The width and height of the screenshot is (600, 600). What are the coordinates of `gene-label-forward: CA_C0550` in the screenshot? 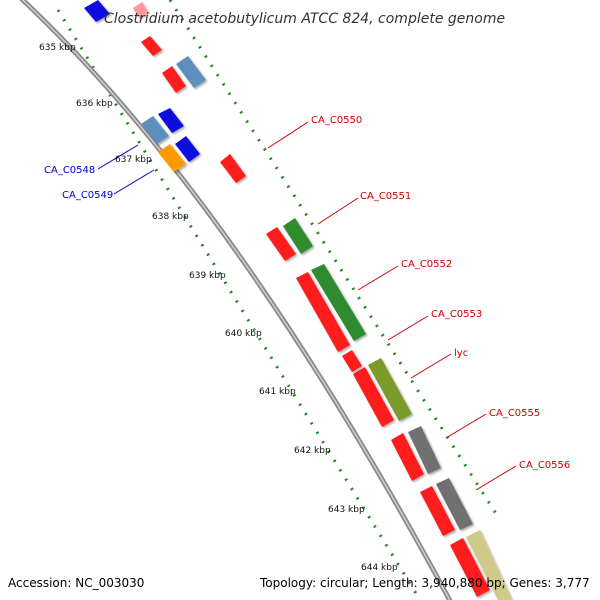 It's located at (336, 120).